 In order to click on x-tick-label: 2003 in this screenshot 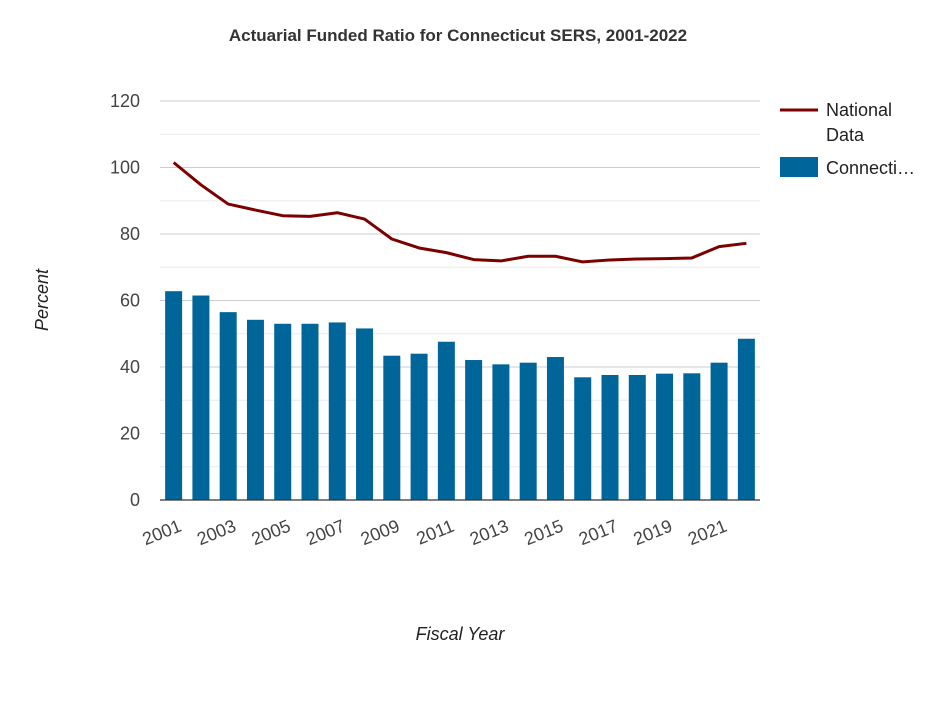, I will do `click(216, 533)`.